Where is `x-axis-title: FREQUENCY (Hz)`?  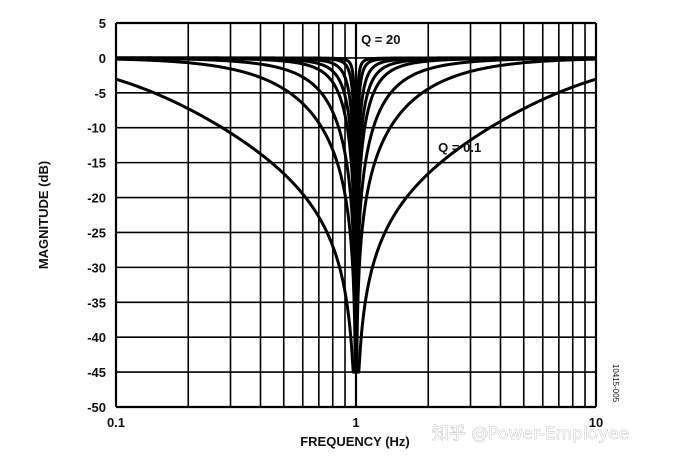
x-axis-title: FREQUENCY (Hz) is located at coordinates (355, 441).